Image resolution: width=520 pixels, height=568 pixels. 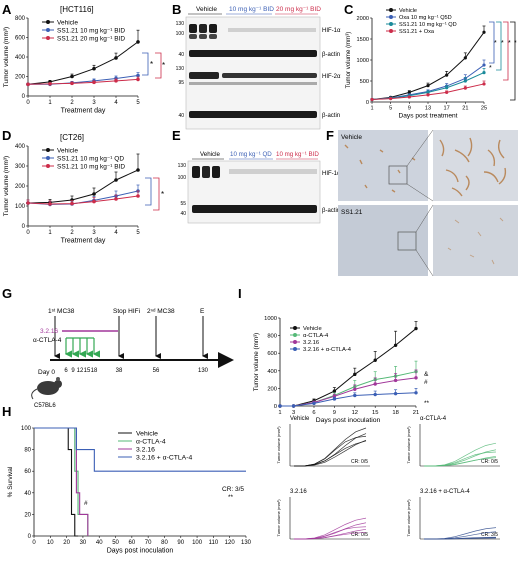 I want to click on panel-letter-c: C, so click(x=349, y=9).